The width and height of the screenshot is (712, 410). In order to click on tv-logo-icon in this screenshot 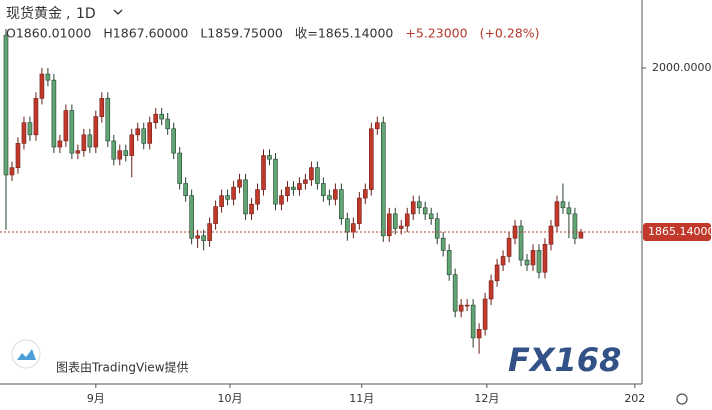, I will do `click(26, 354)`.